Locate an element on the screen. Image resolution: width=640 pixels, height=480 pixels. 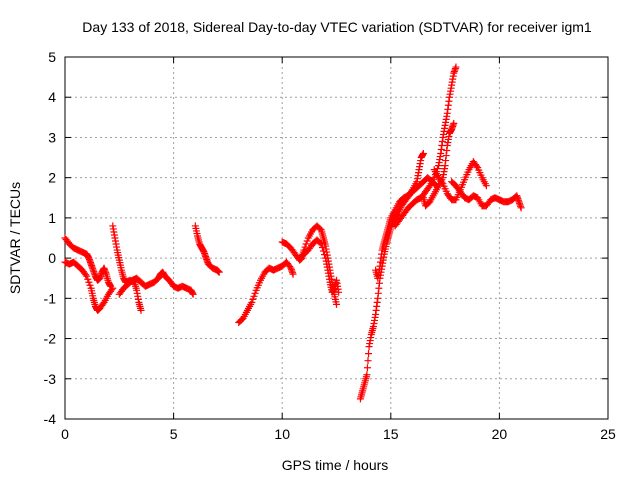
data-point-seg-e is located at coordinates (219, 272).